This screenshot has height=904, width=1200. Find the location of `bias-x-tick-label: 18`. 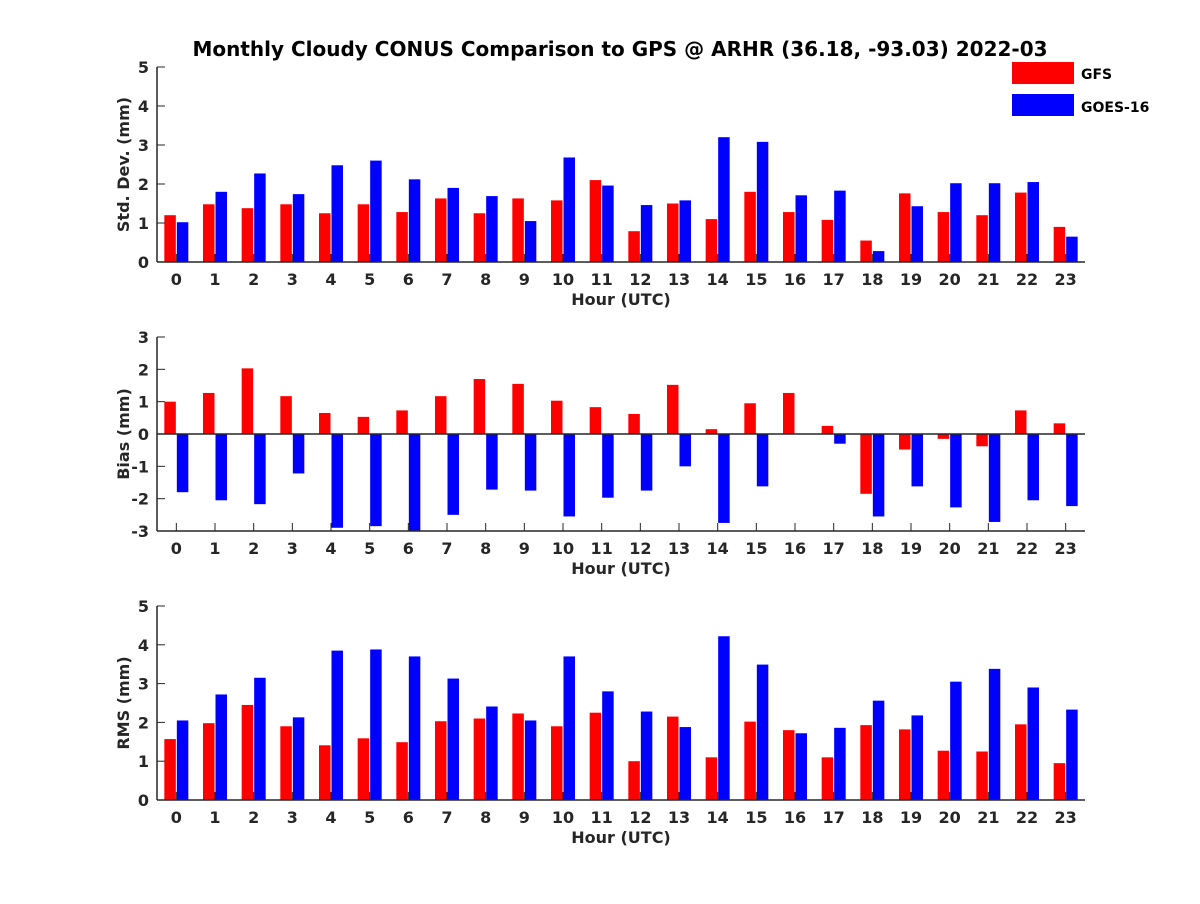

bias-x-tick-label: 18 is located at coordinates (872, 548).